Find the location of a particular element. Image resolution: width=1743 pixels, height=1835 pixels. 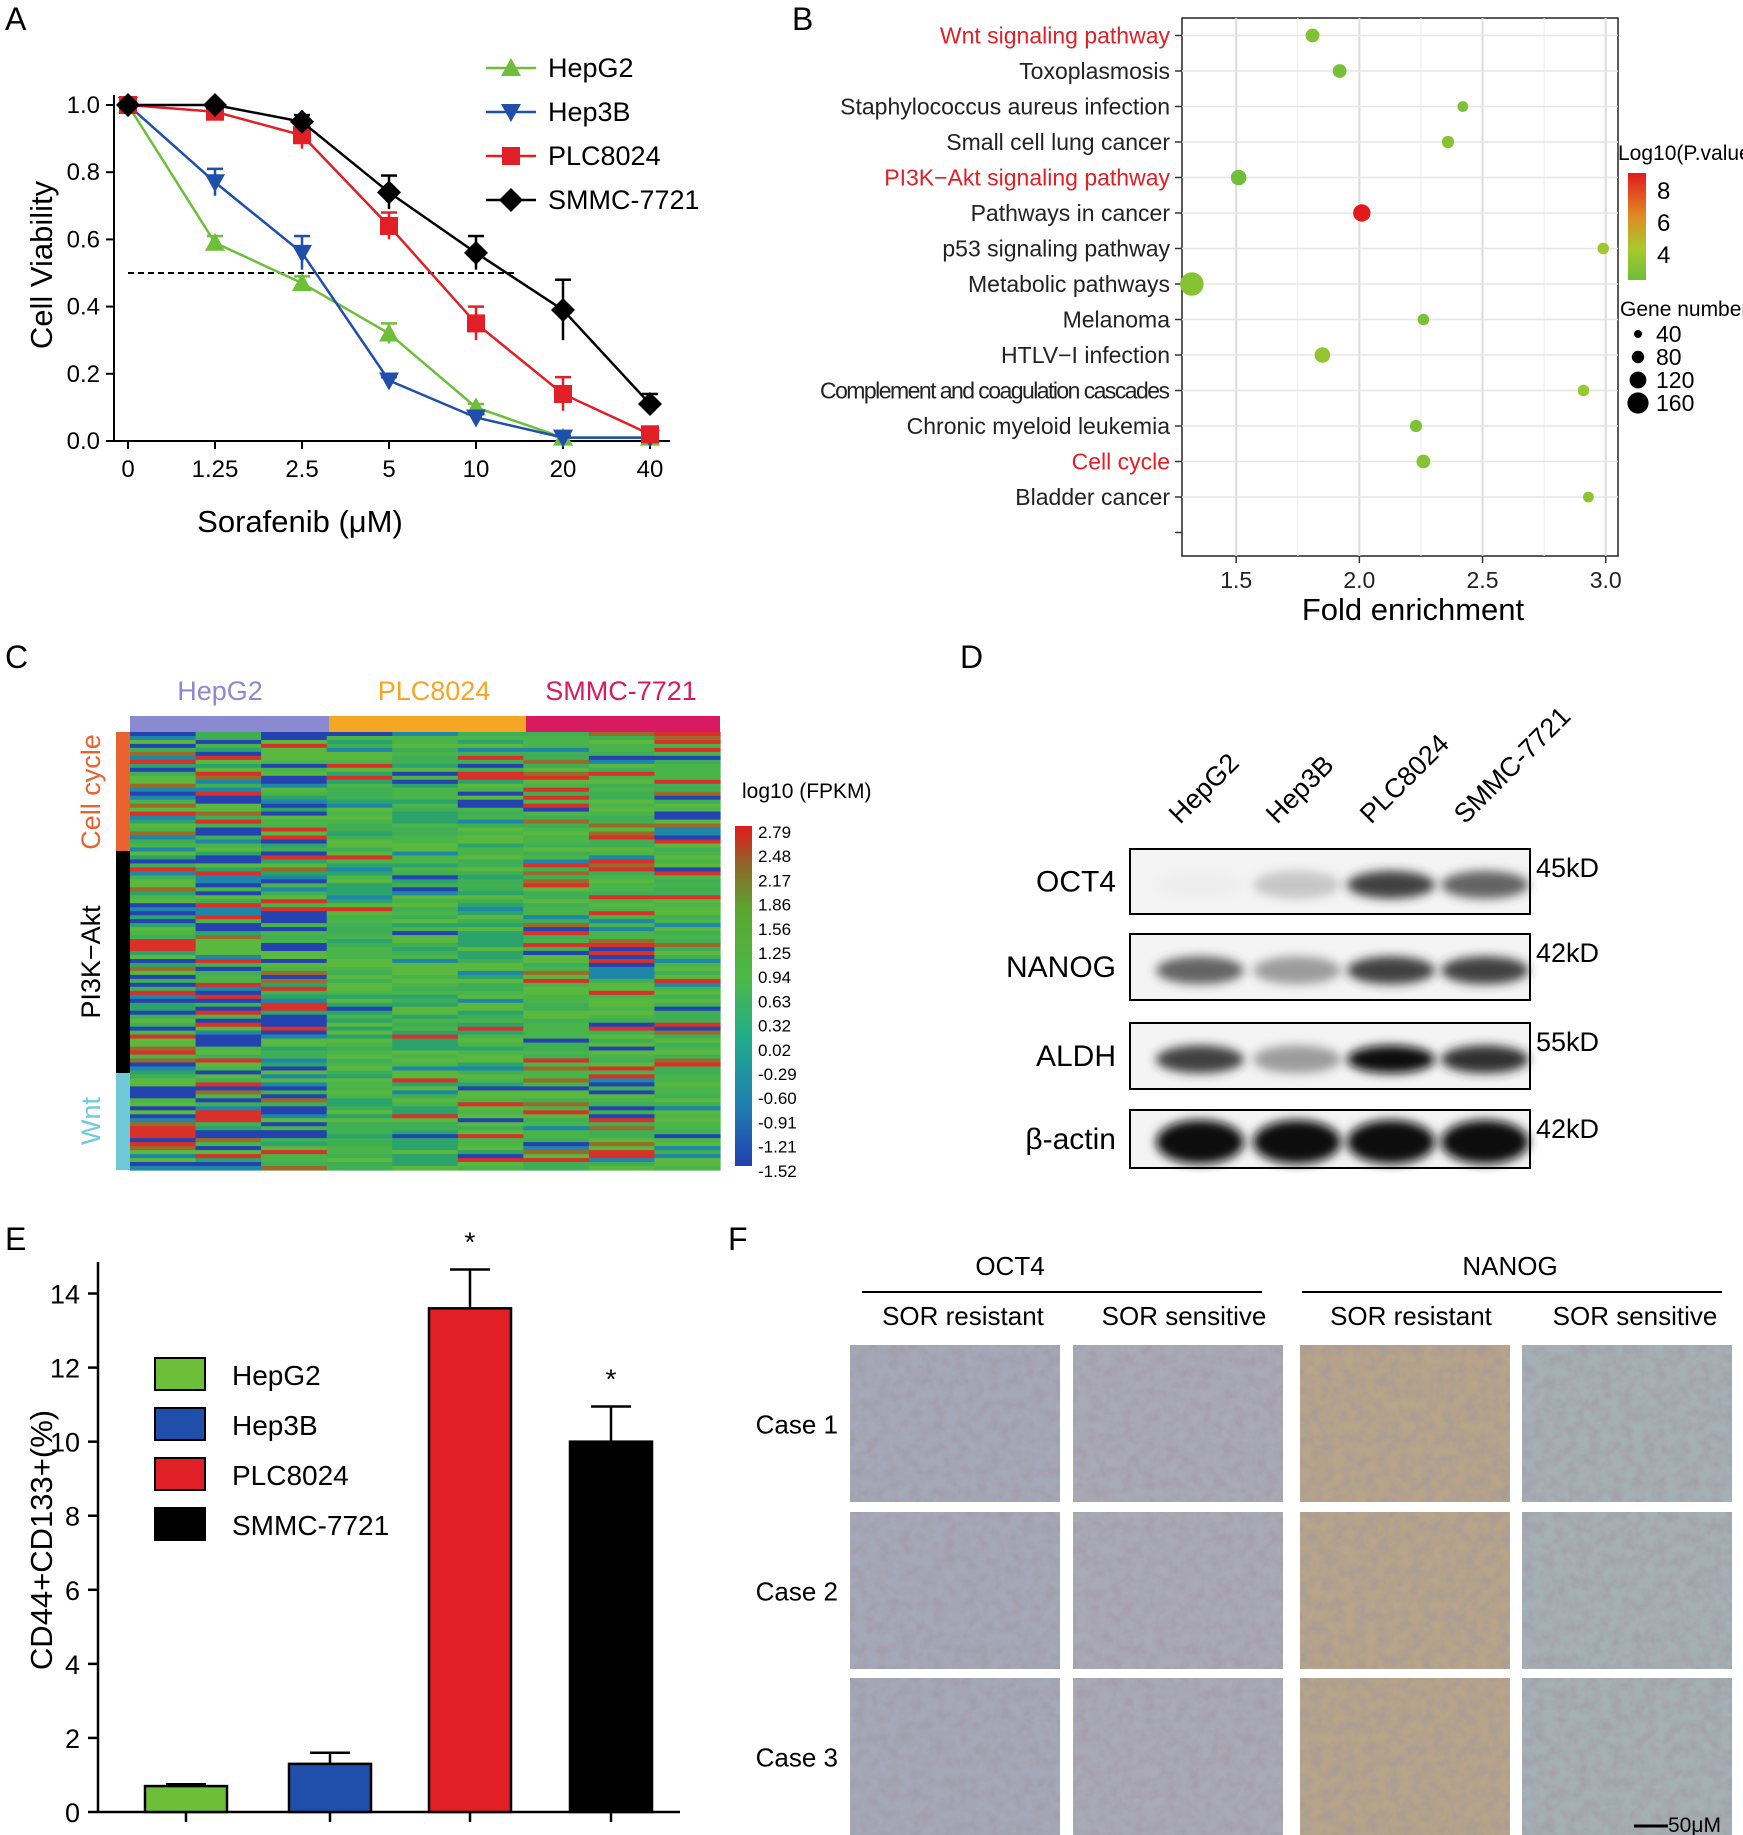

panel-a-y-tick-label: 0.0 is located at coordinates (83, 441).